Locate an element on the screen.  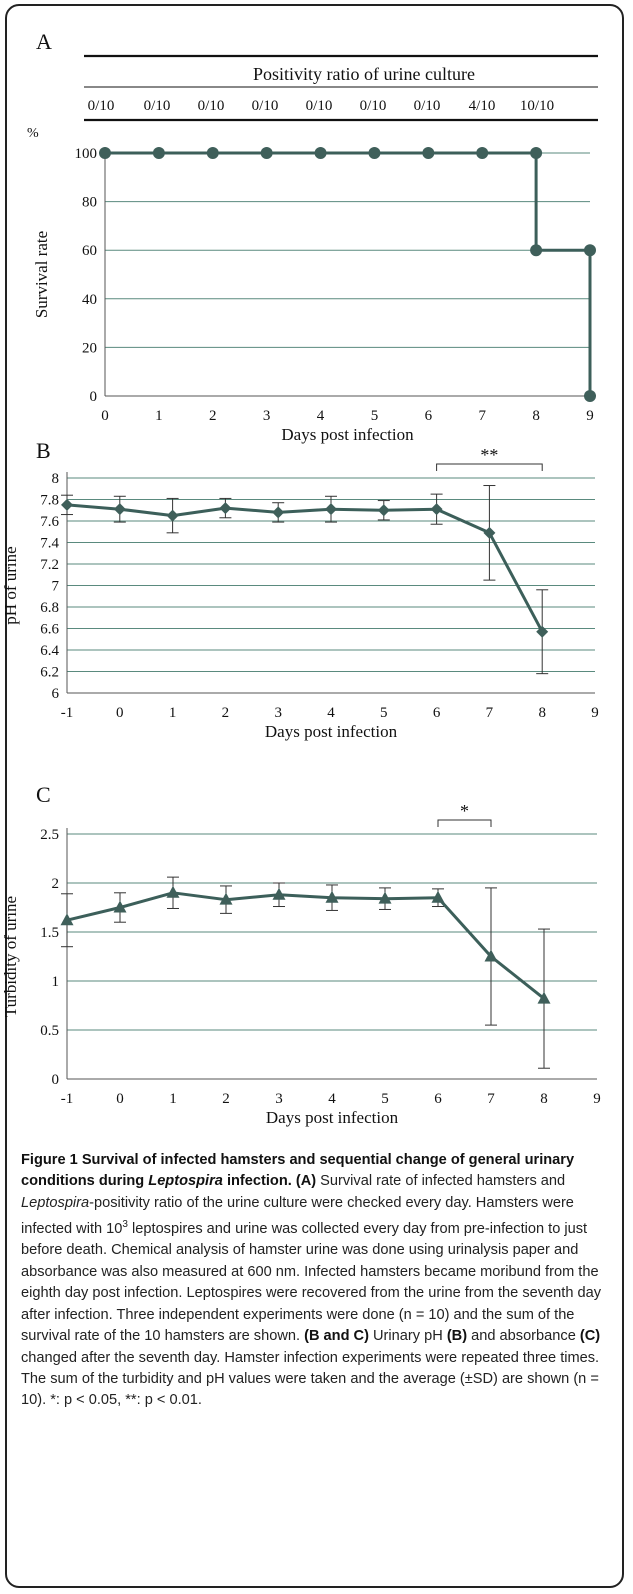
panel-b-x-tick: 5 is located at coordinates (384, 713).